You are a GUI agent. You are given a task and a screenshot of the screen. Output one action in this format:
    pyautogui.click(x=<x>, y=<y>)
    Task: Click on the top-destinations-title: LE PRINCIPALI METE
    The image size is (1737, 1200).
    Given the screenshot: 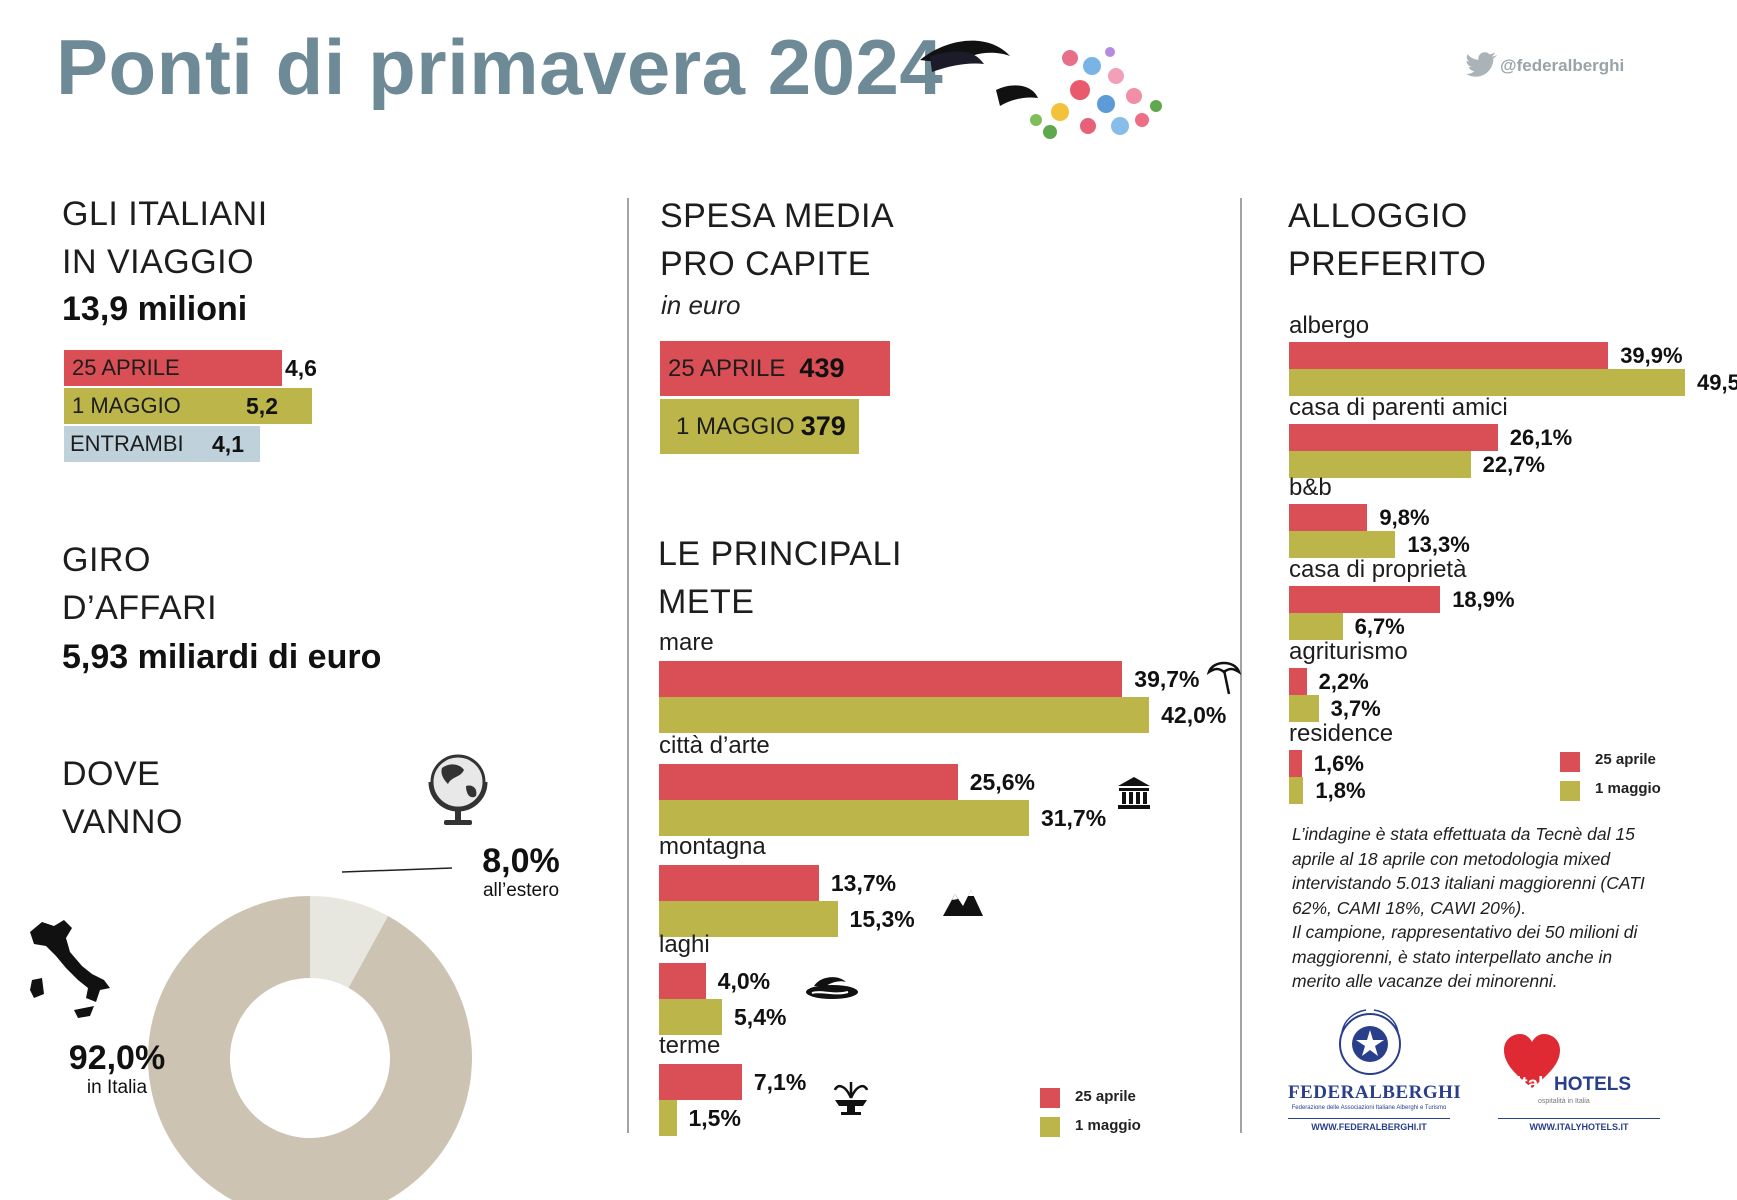 What is the action you would take?
    pyautogui.click(x=780, y=578)
    